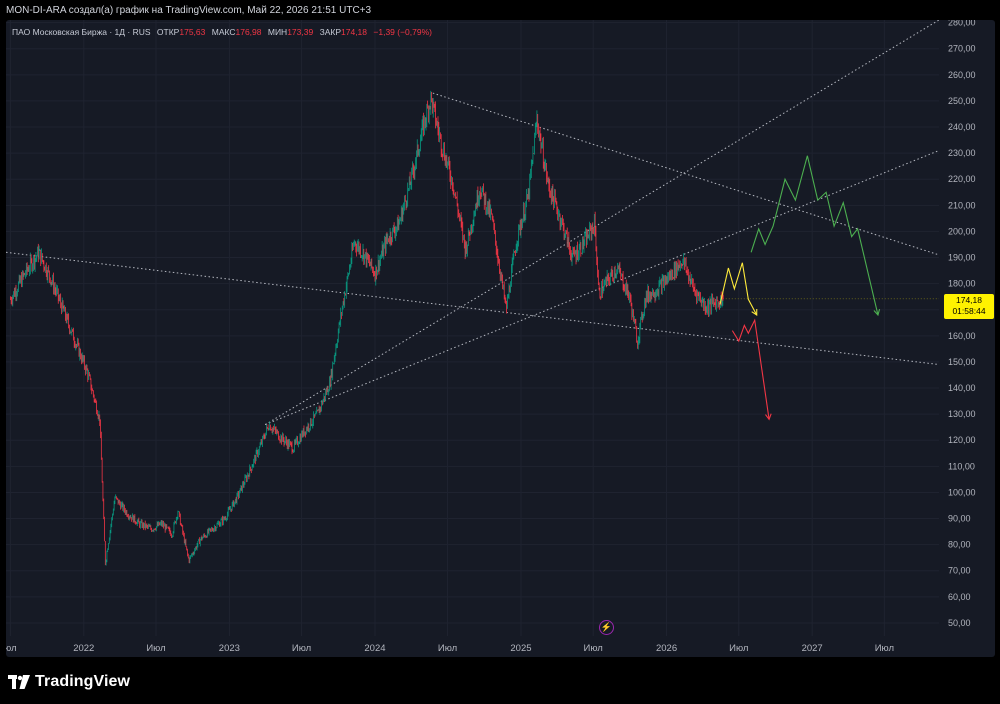 The image size is (1000, 704). What do you see at coordinates (812, 648) in the screenshot?
I see `time-tick-label: 2027` at bounding box center [812, 648].